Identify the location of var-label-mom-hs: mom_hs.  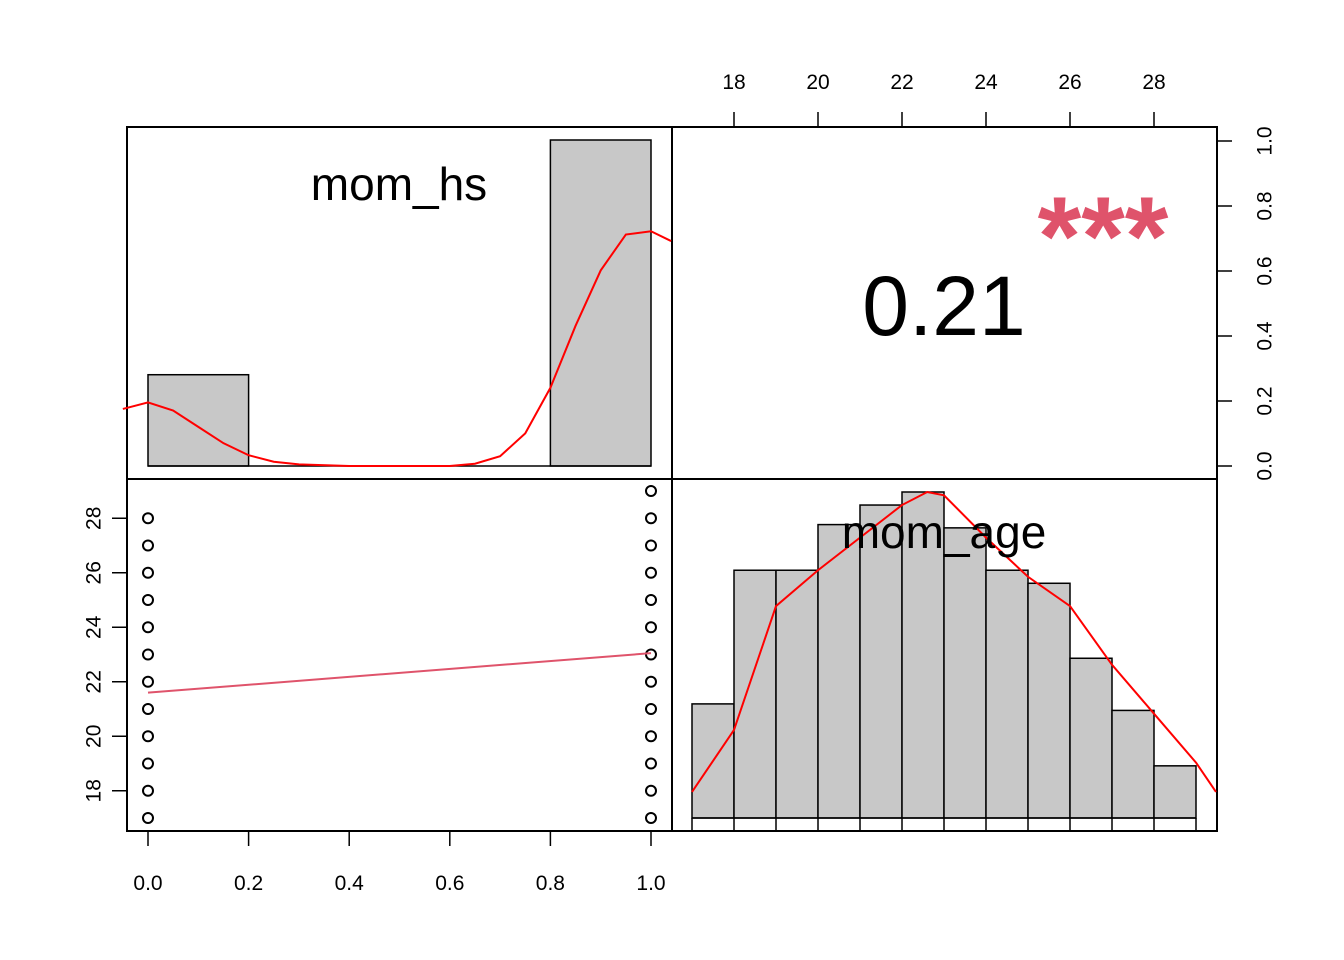
(399, 184).